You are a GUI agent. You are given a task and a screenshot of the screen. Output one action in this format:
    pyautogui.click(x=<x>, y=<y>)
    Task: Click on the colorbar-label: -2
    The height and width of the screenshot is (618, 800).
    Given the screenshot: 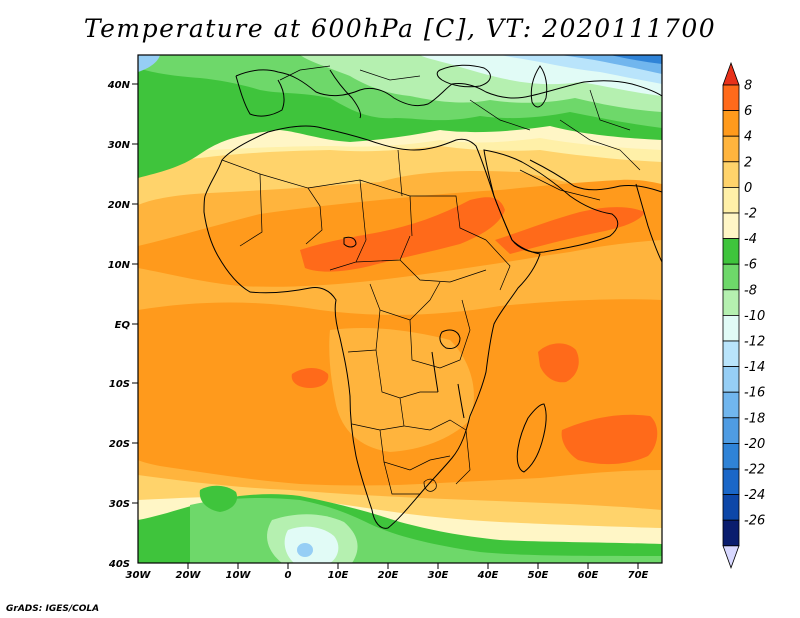 What is the action you would take?
    pyautogui.click(x=750, y=214)
    